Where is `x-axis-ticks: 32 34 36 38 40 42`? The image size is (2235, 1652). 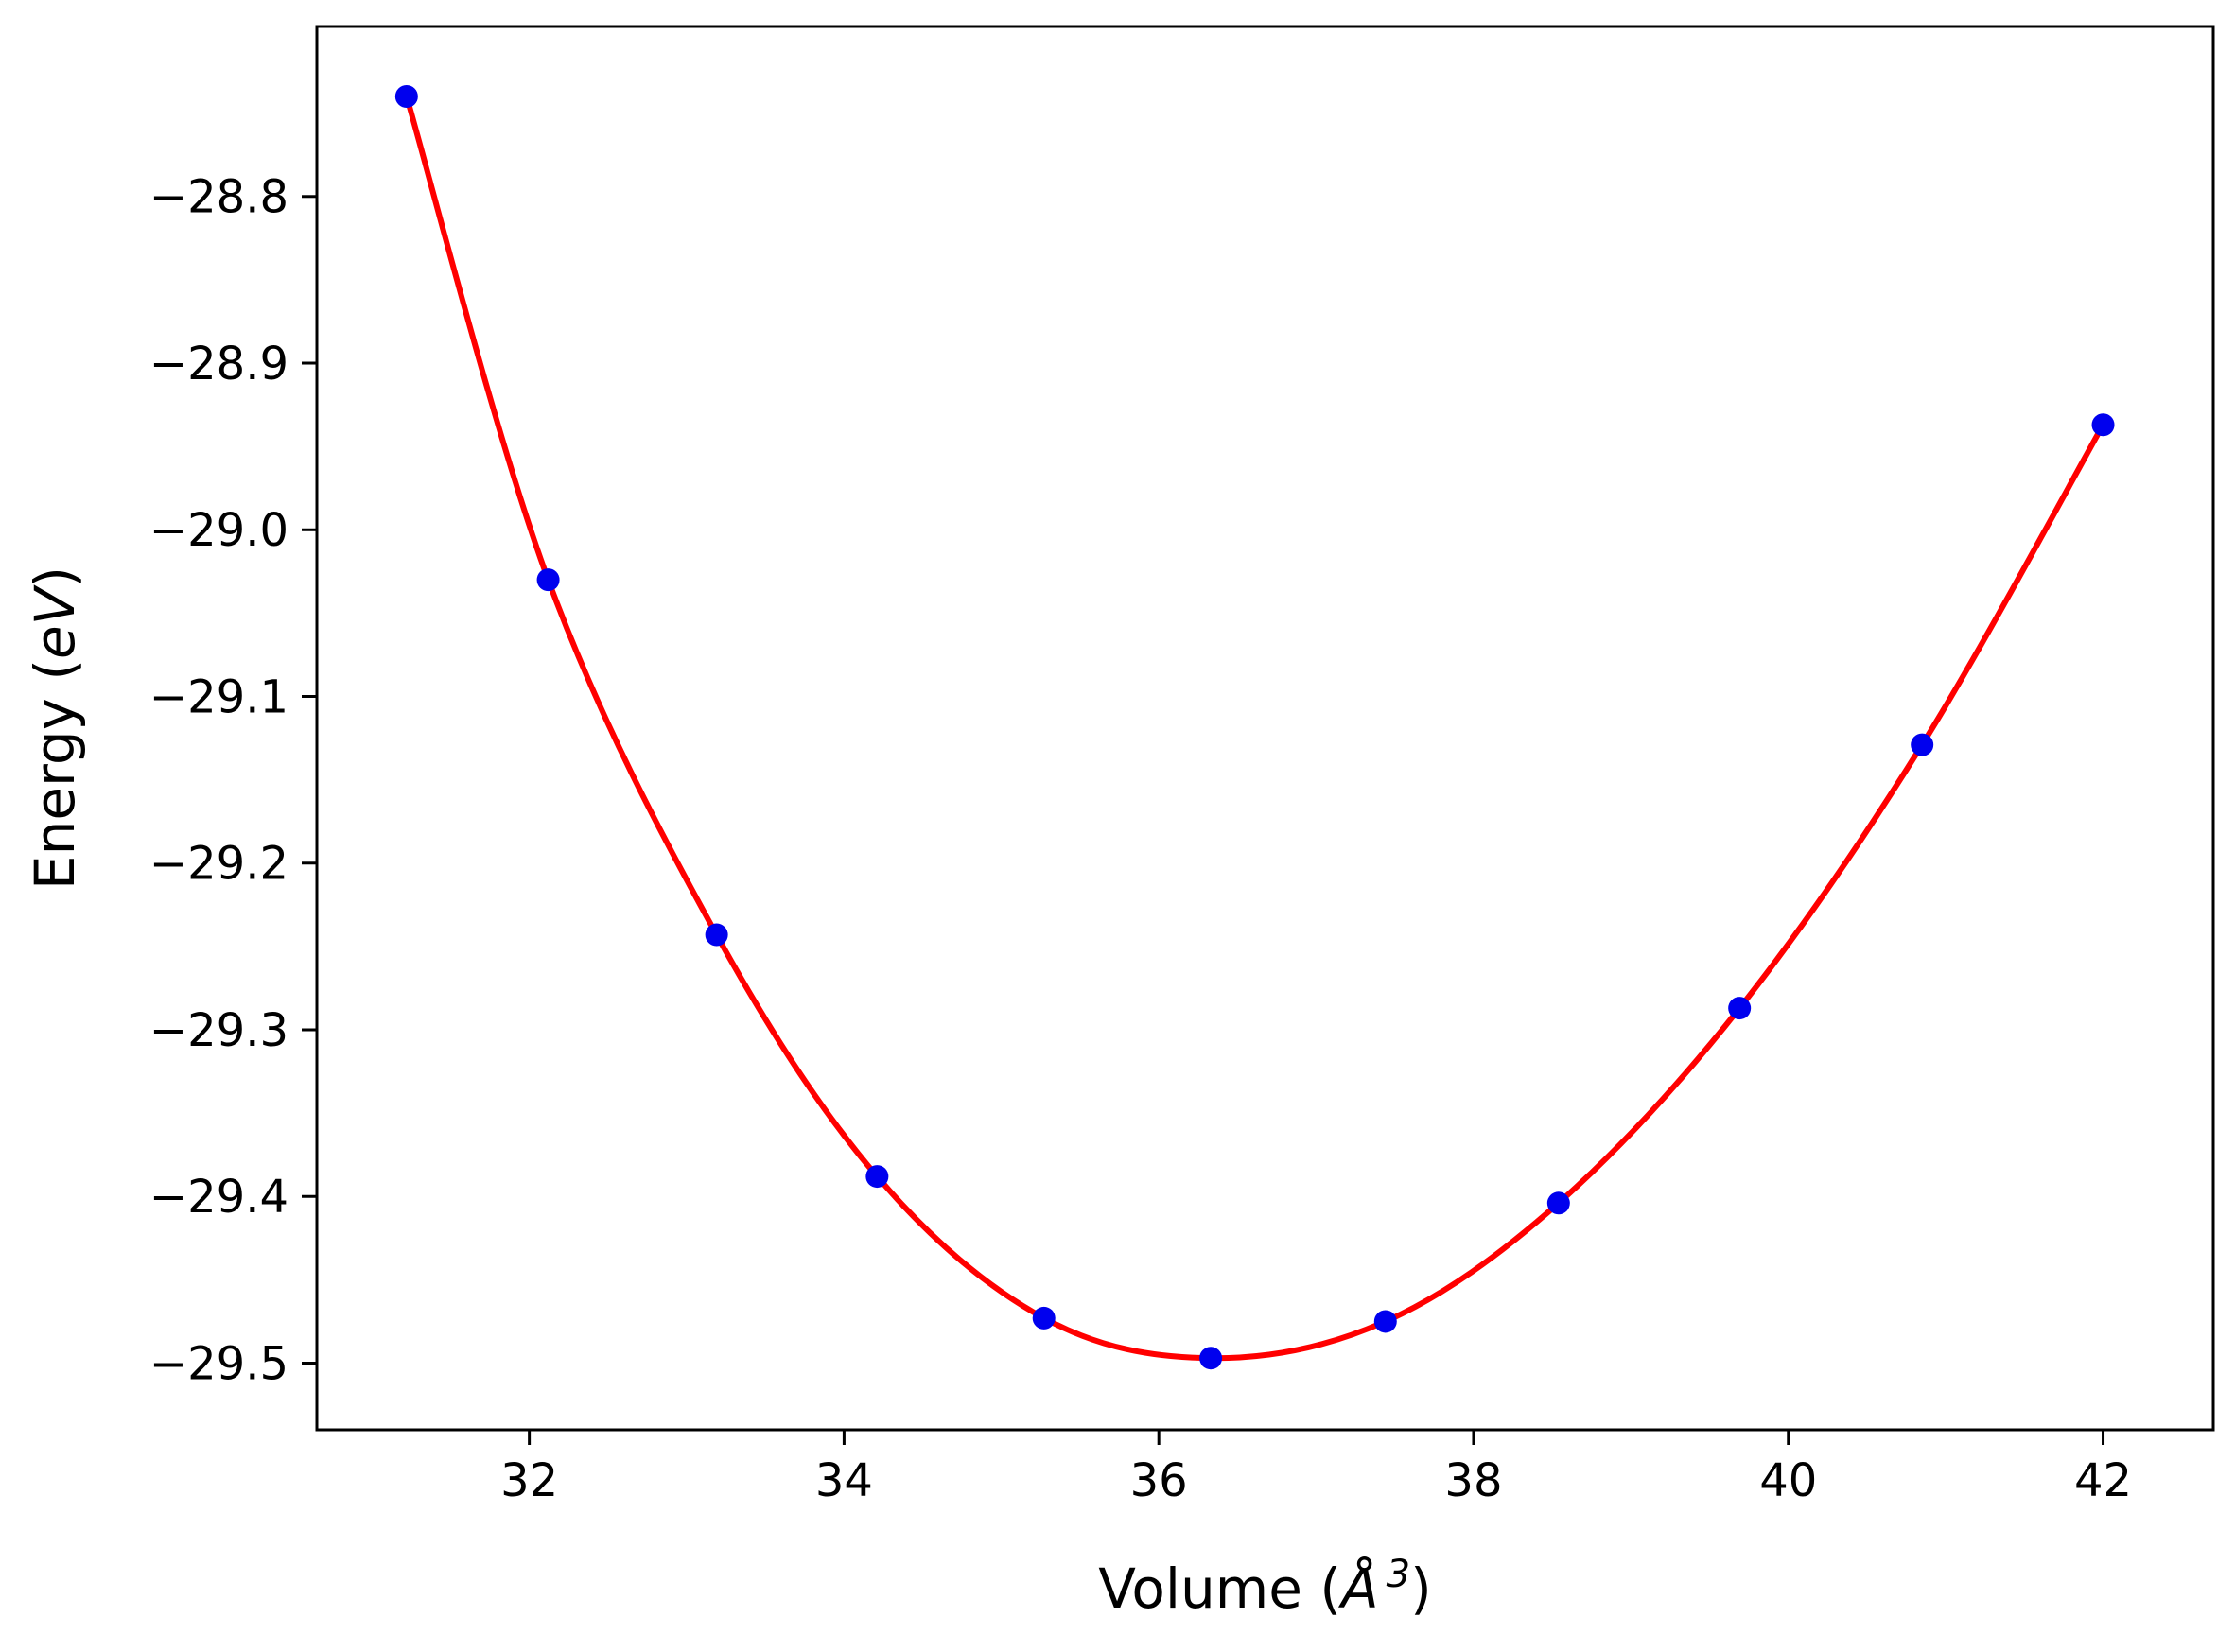 x-axis-ticks: 32 34 36 38 40 42 is located at coordinates (1316, 1469).